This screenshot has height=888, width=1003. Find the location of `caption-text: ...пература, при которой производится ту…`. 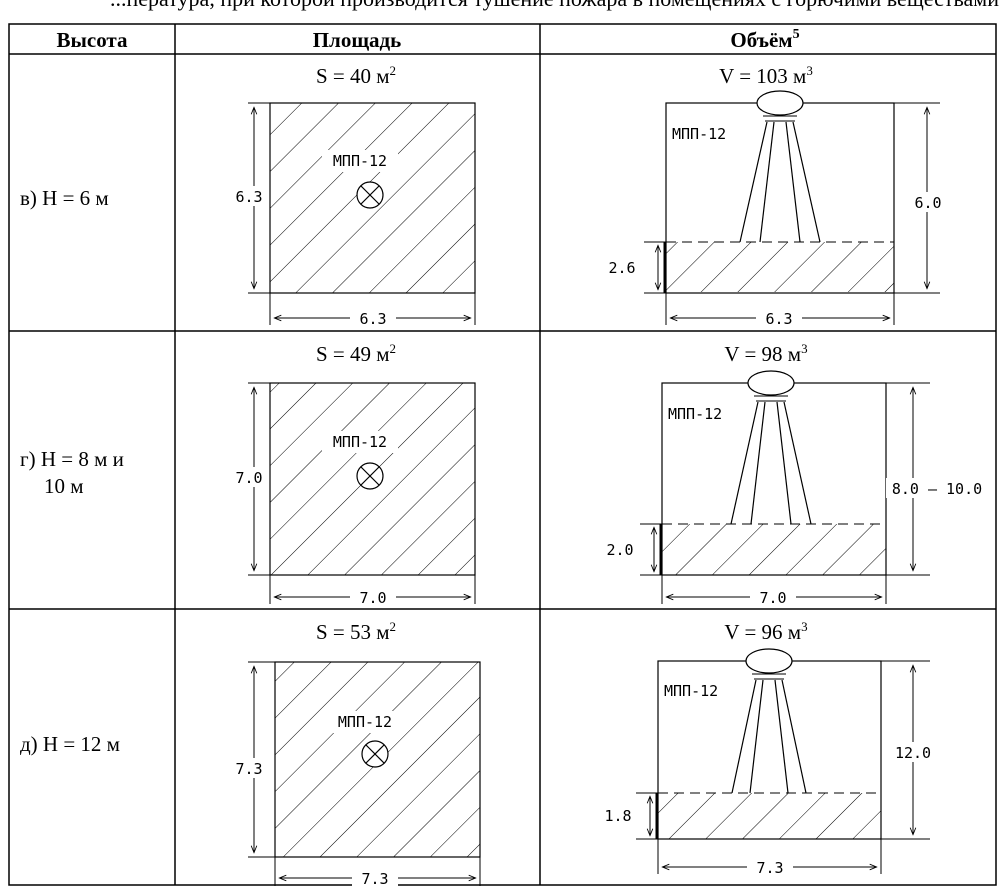

caption-text: ...пература, при которой производится ту… is located at coordinates (554, 6).